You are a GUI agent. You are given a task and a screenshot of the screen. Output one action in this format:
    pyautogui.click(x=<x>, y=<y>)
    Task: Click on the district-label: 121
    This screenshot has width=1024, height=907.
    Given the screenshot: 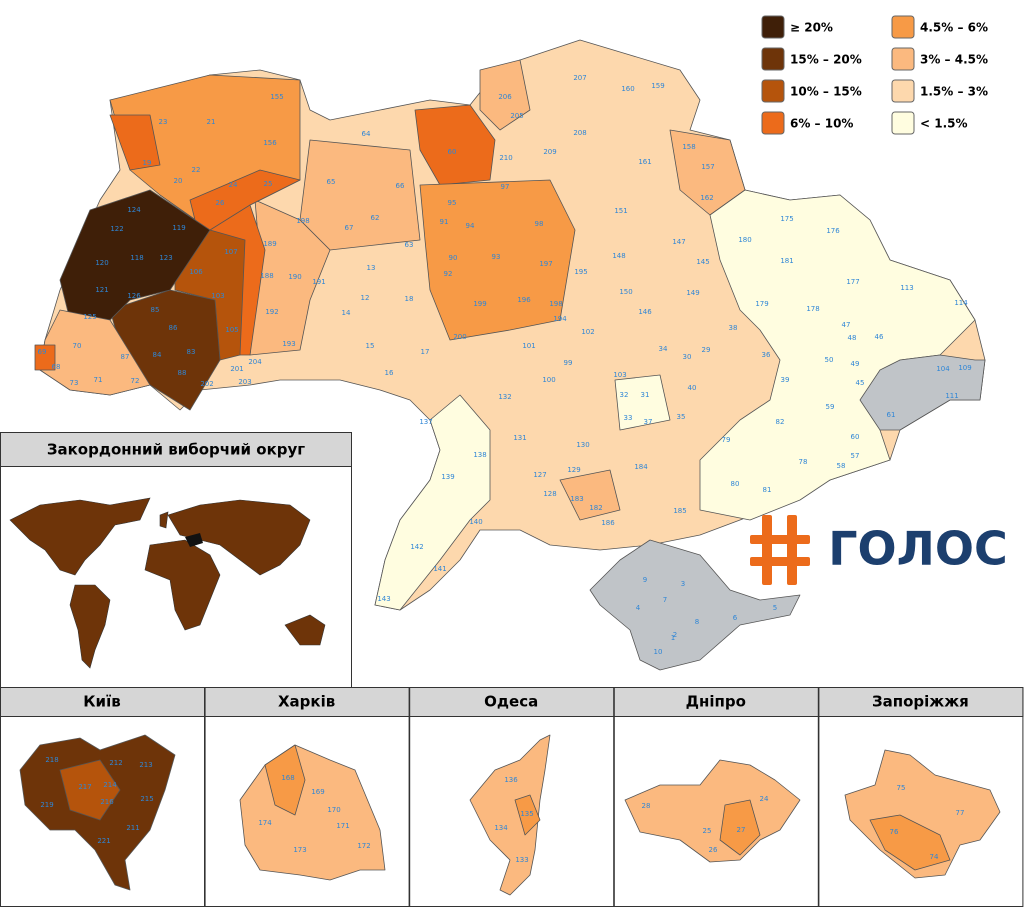 What is the action you would take?
    pyautogui.click(x=101, y=290)
    